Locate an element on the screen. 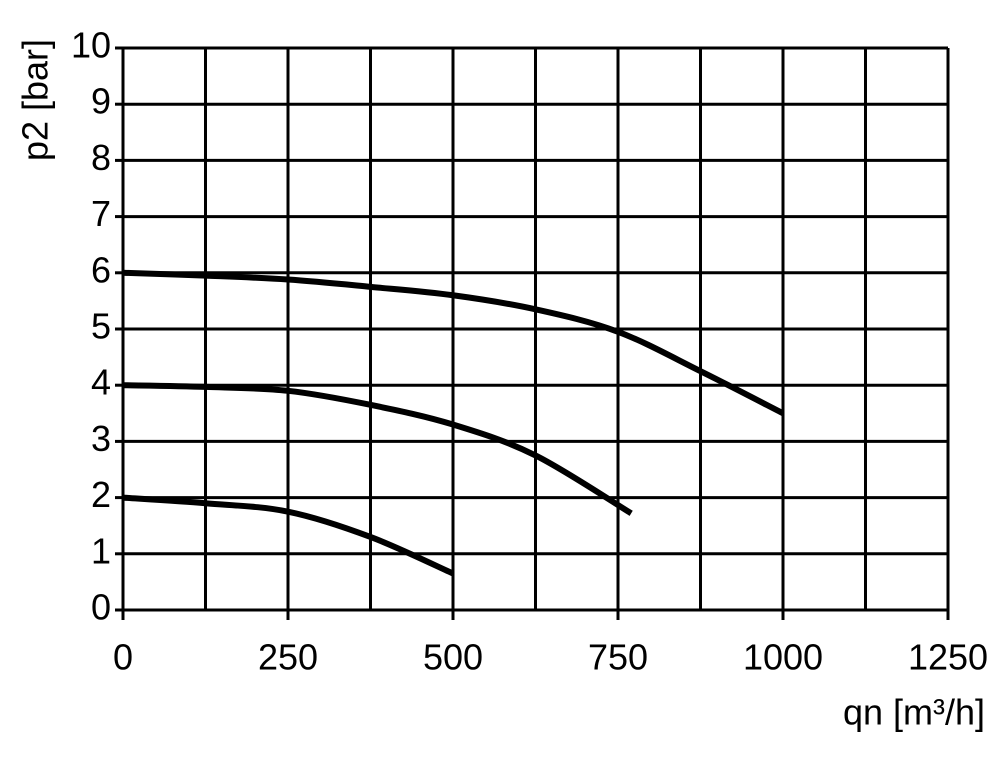 Image resolution: width=1000 pixels, height=764 pixels. y-tick-label: 6 is located at coordinates (101, 269).